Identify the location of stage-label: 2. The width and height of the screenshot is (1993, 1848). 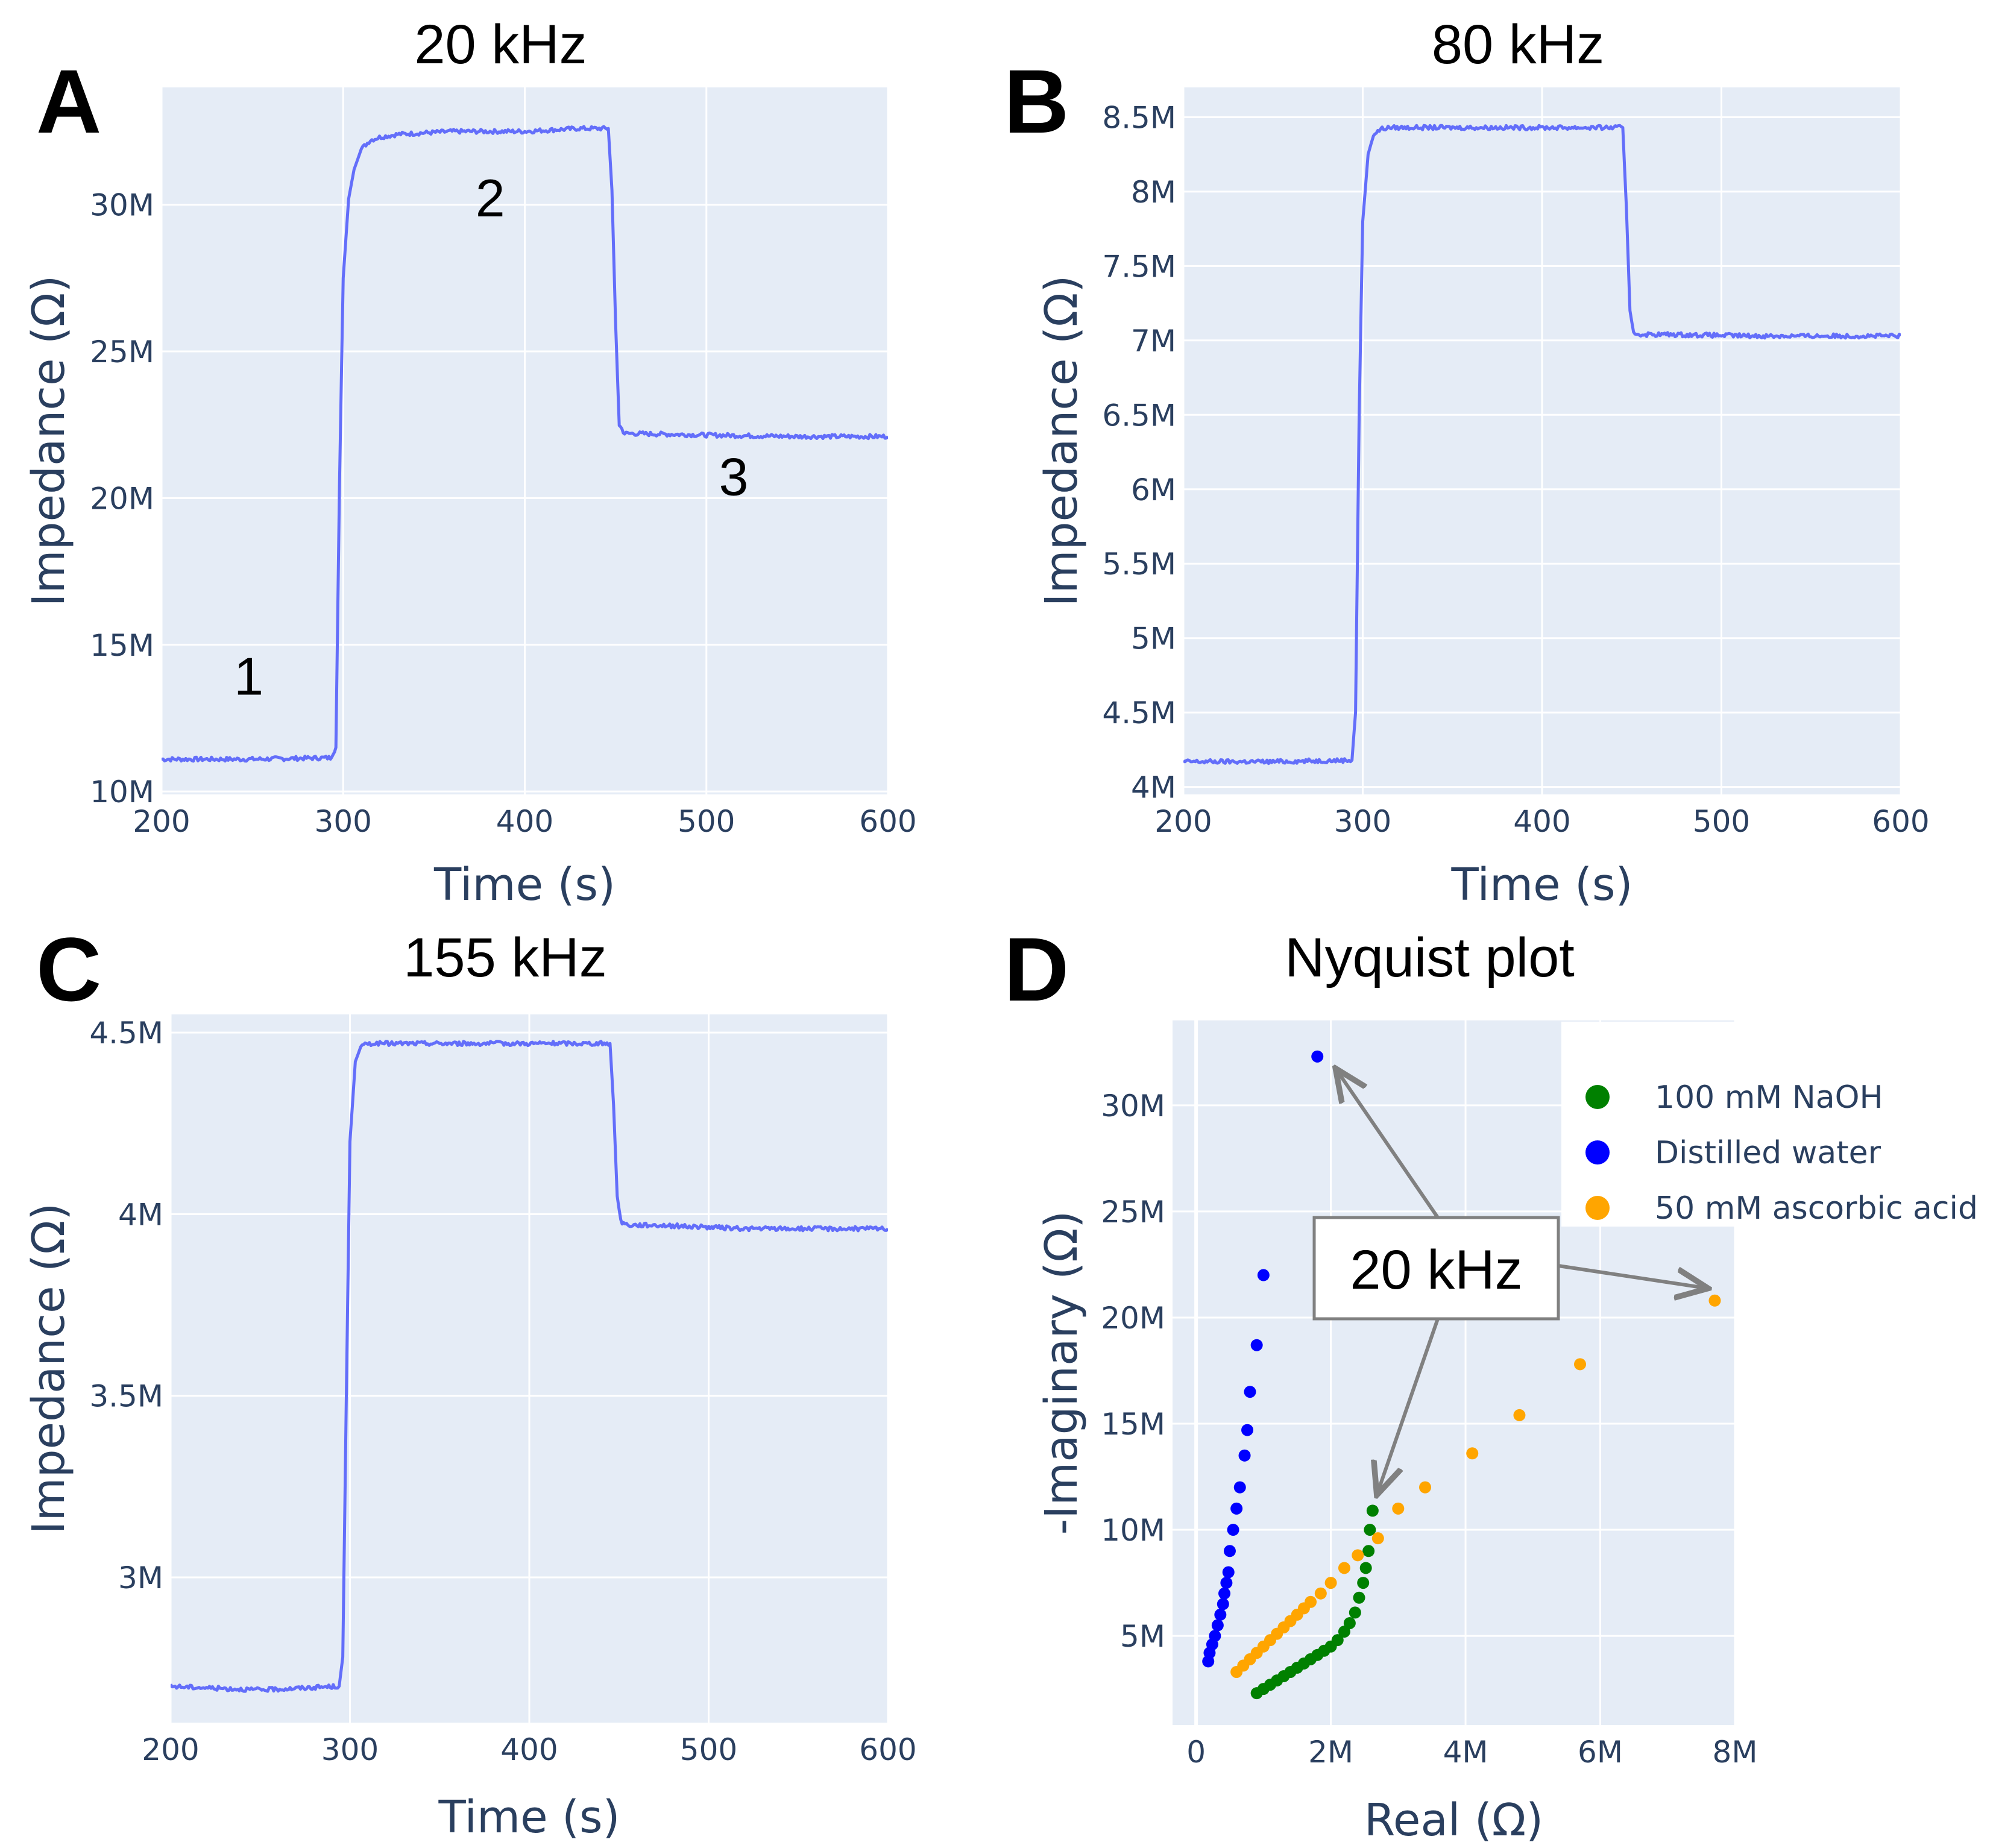
(490, 198).